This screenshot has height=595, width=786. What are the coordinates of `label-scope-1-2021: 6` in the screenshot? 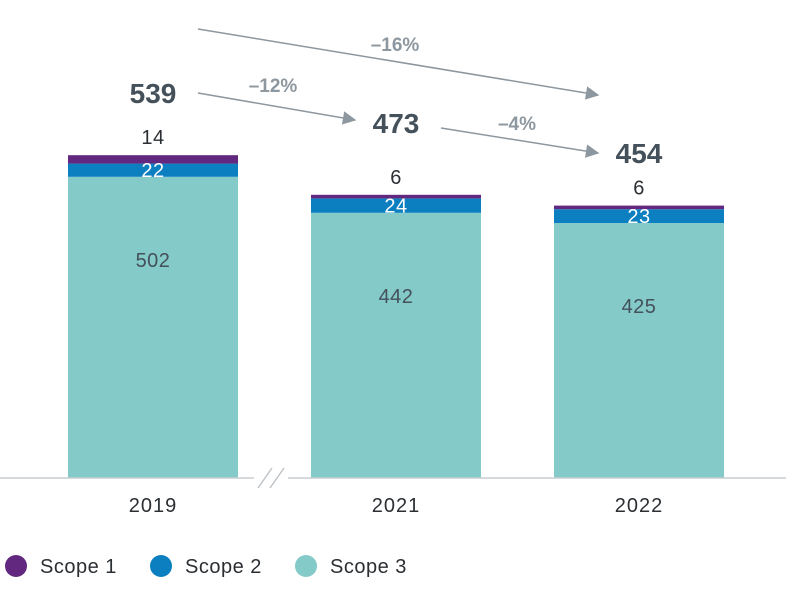 It's located at (396, 178).